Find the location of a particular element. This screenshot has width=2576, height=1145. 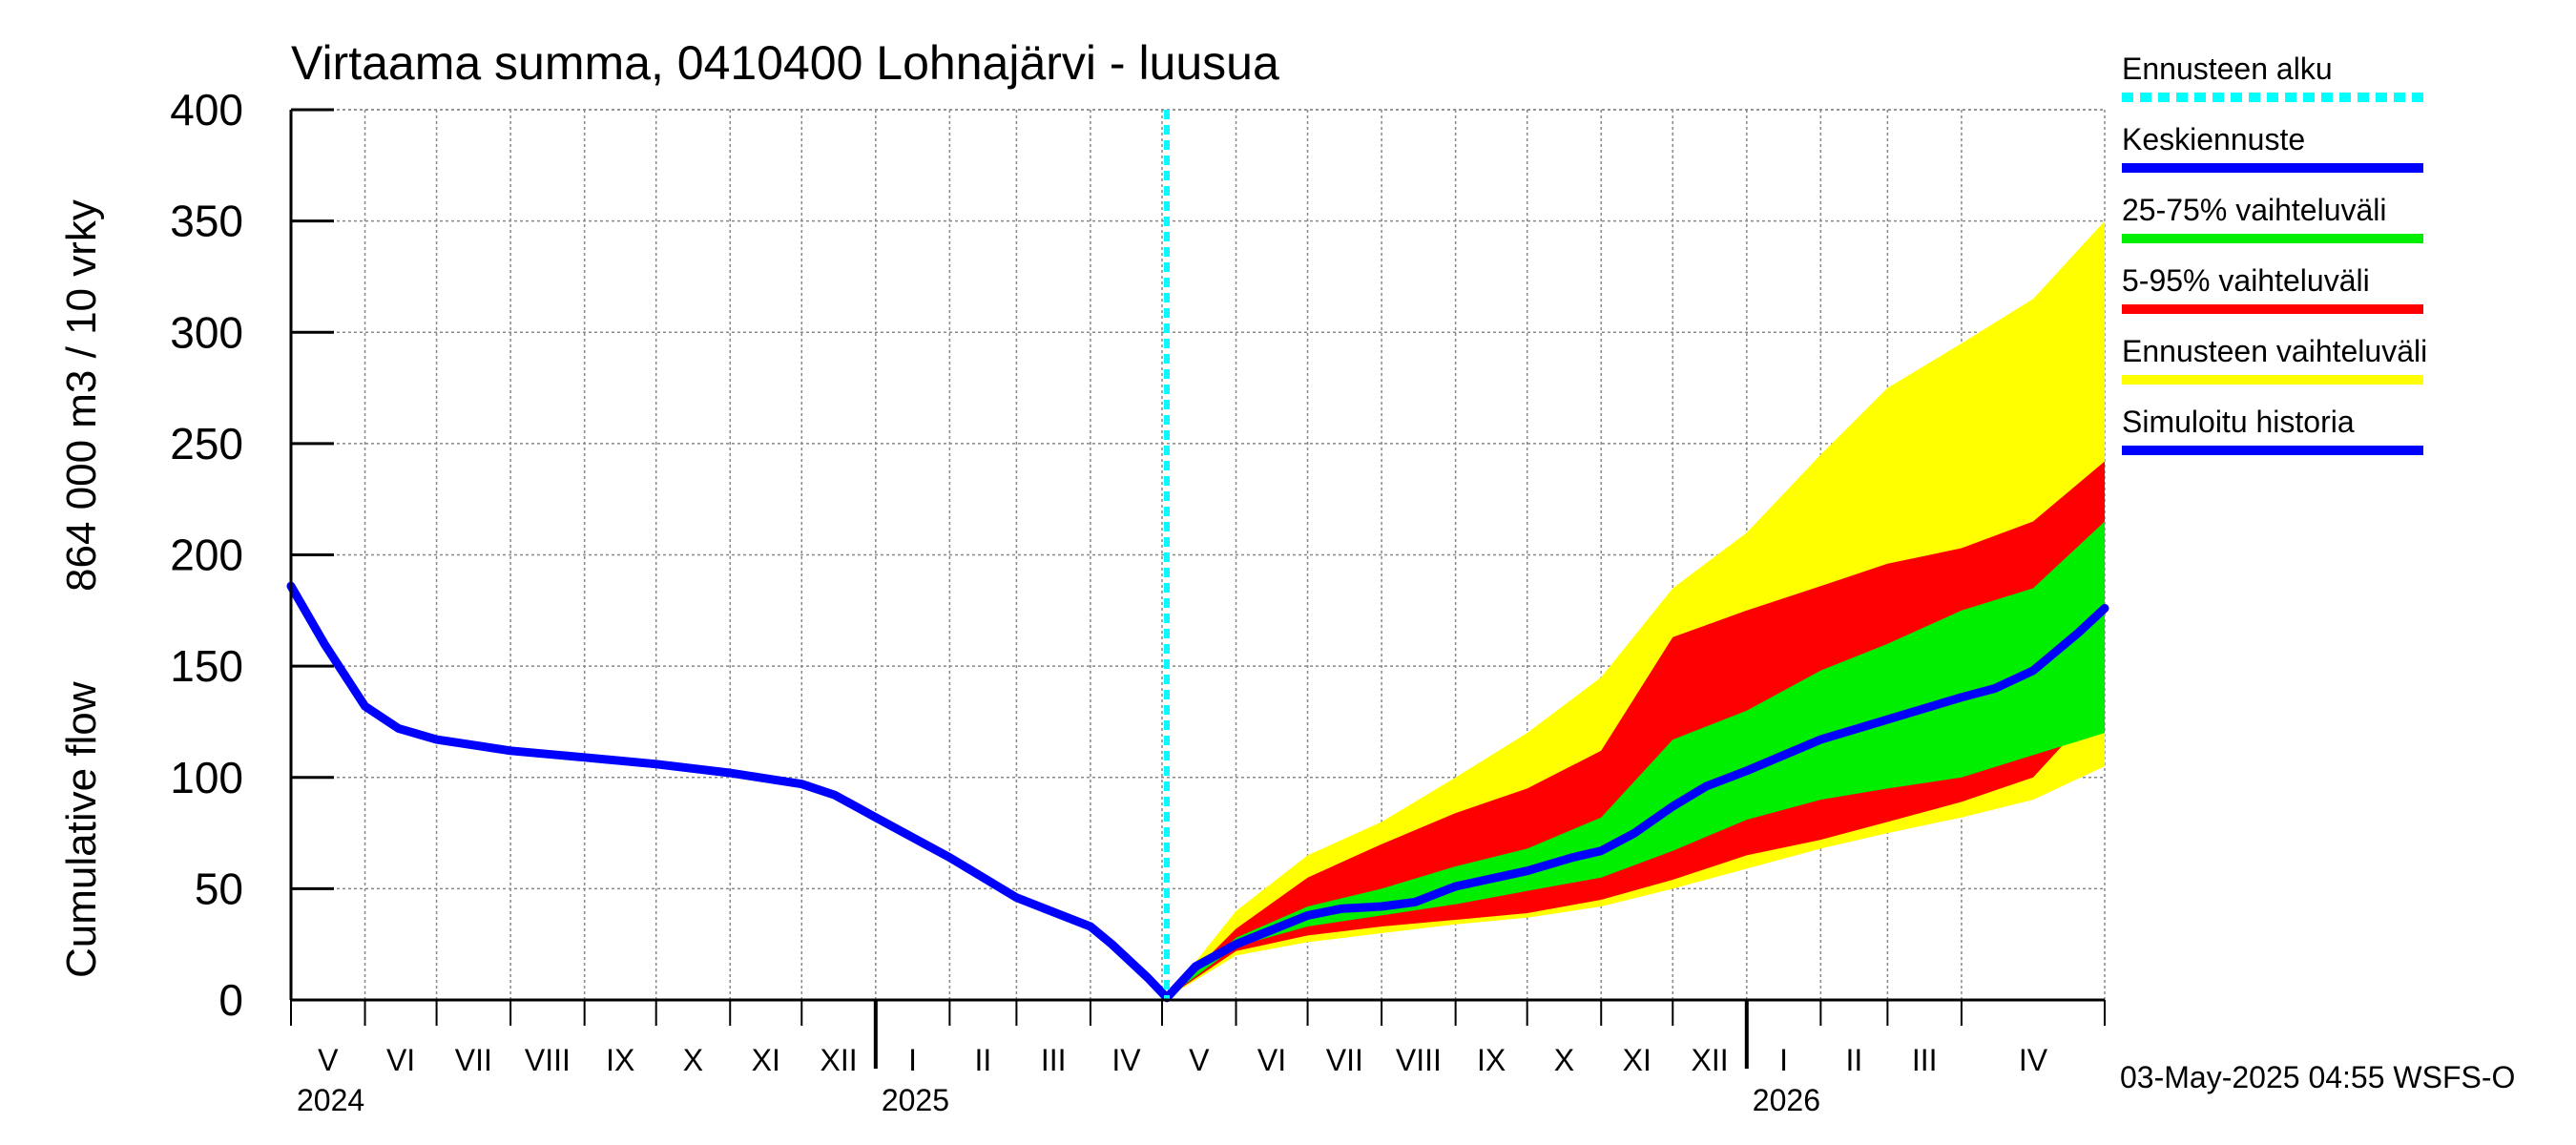

y-tick-label: 100 is located at coordinates (206, 777).